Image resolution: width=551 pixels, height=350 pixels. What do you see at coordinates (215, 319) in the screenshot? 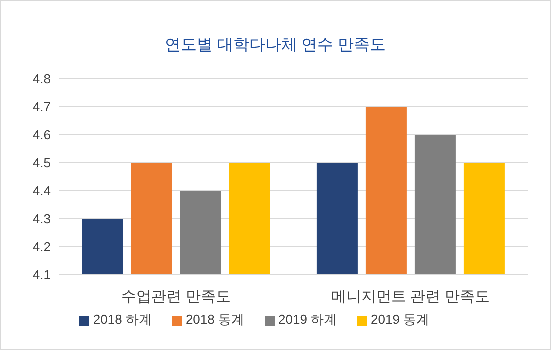
I see `legend-label: 2018 동계` at bounding box center [215, 319].